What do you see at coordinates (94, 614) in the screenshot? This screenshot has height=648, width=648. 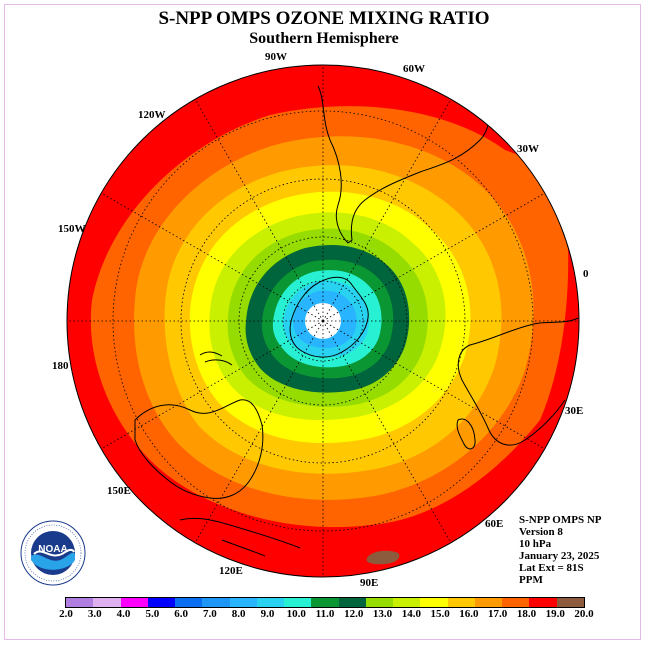 I see `colorbar-tick-label: 3.0` at bounding box center [94, 614].